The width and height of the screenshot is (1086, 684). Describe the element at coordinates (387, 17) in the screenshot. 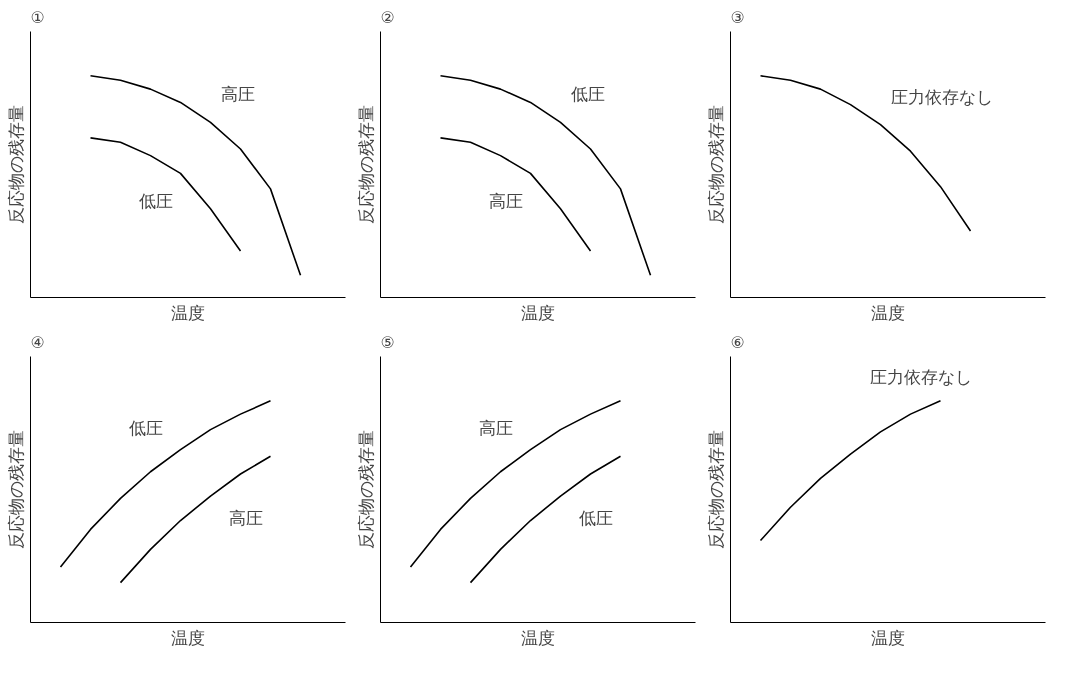

I see `chart-title: ②` at that location.